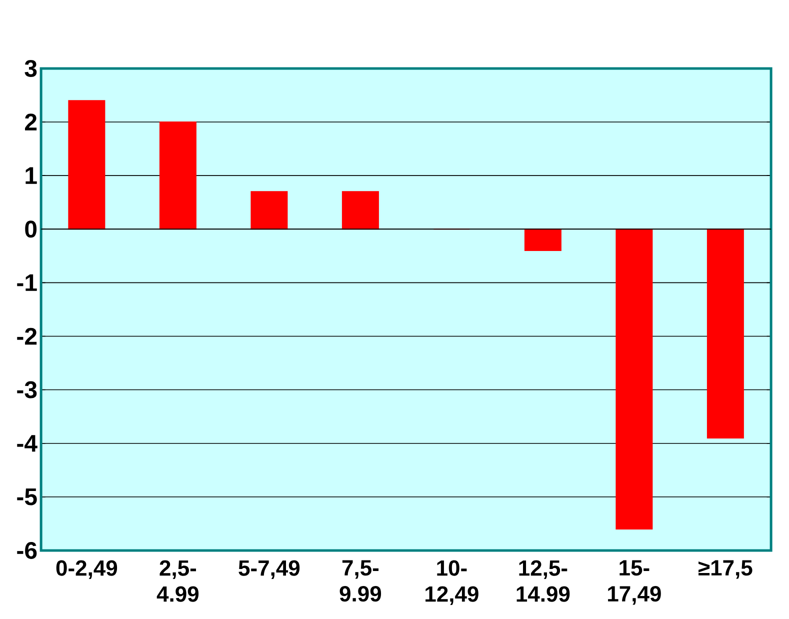 The image size is (789, 619). Describe the element at coordinates (27, 282) in the screenshot. I see `y-tick-label: -1` at that location.